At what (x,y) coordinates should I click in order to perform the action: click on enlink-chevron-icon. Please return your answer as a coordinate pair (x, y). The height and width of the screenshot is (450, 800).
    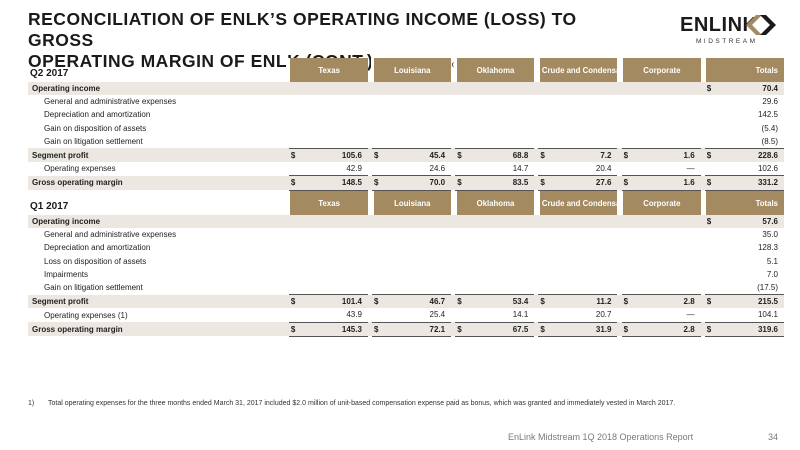
    Looking at the image, I should click on (761, 25).